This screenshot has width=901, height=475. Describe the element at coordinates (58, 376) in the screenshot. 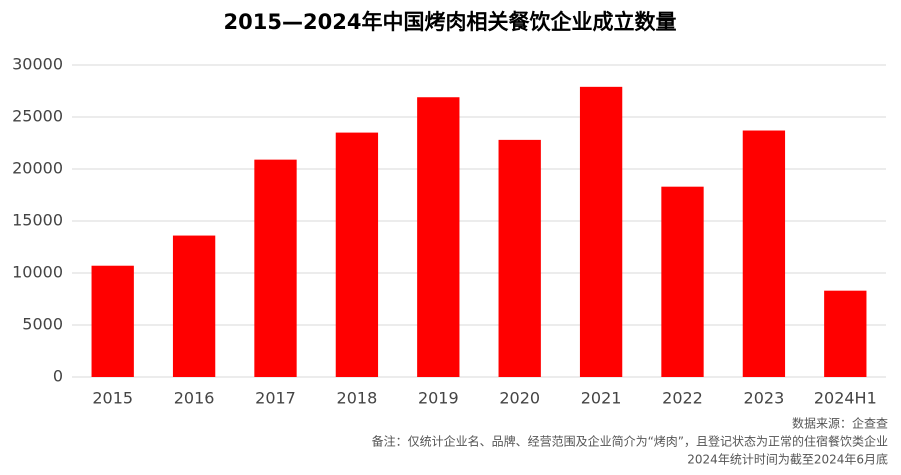

I see `y-tick-label: 0` at that location.